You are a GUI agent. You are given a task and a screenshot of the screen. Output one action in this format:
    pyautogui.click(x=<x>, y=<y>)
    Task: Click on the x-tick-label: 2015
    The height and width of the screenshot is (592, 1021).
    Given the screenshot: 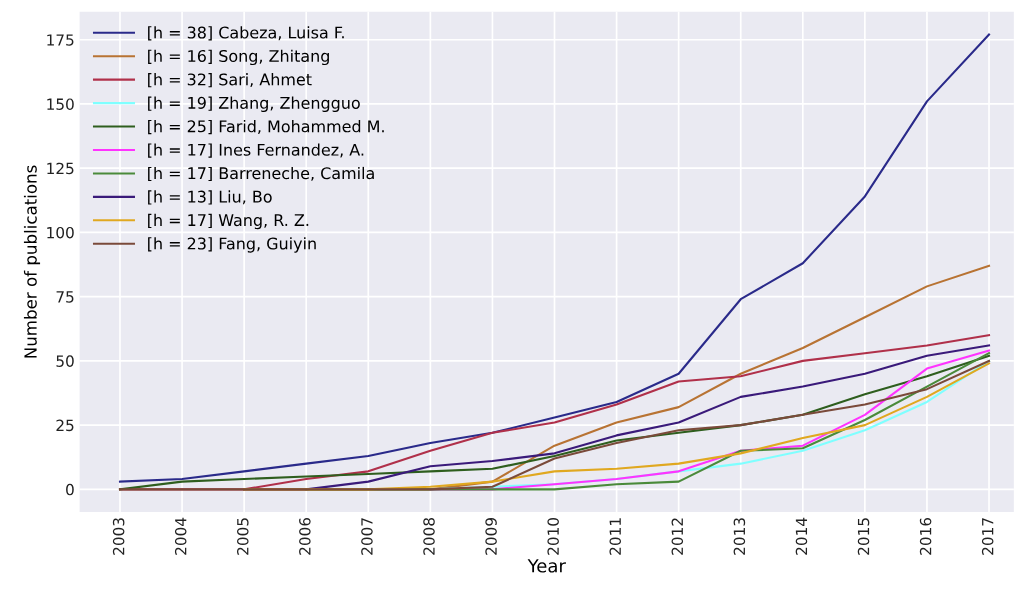 What is the action you would take?
    pyautogui.click(x=863, y=536)
    